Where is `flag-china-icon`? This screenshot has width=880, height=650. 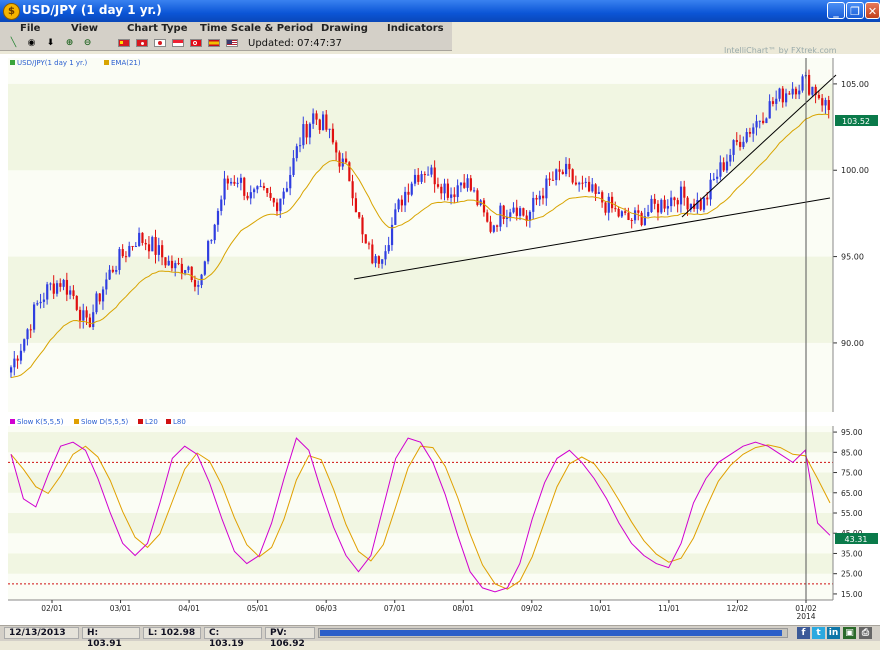
flag-china-icon is located at coordinates (124, 43).